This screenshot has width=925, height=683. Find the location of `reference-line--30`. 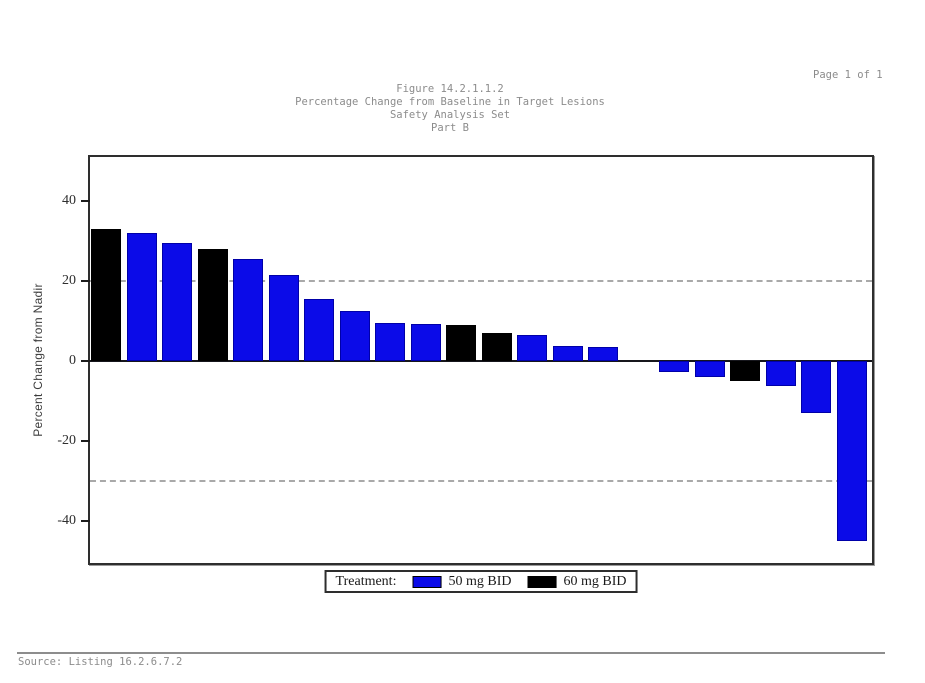

reference-line--30 is located at coordinates (481, 481).